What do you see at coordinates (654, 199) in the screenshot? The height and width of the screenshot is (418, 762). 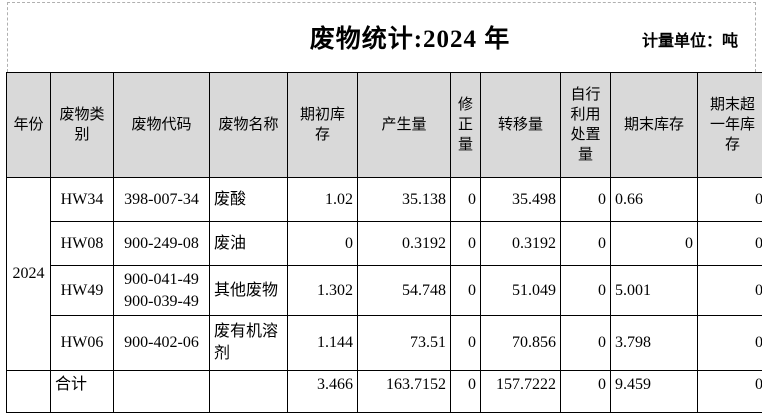 I see `cell-end-inventory: 0.66` at bounding box center [654, 199].